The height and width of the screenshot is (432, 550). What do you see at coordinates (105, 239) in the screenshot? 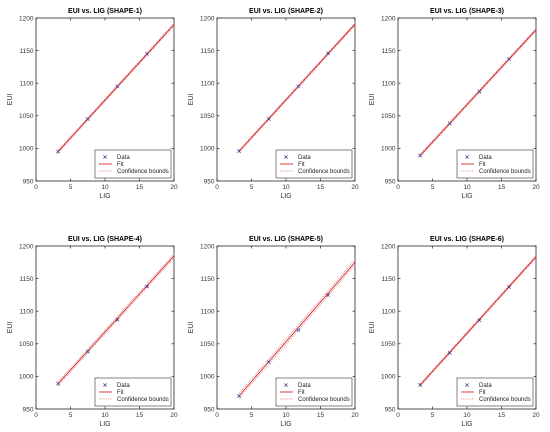
I see `chart-title: EUI vs. LIG (SHAPE-4)` at bounding box center [105, 239].